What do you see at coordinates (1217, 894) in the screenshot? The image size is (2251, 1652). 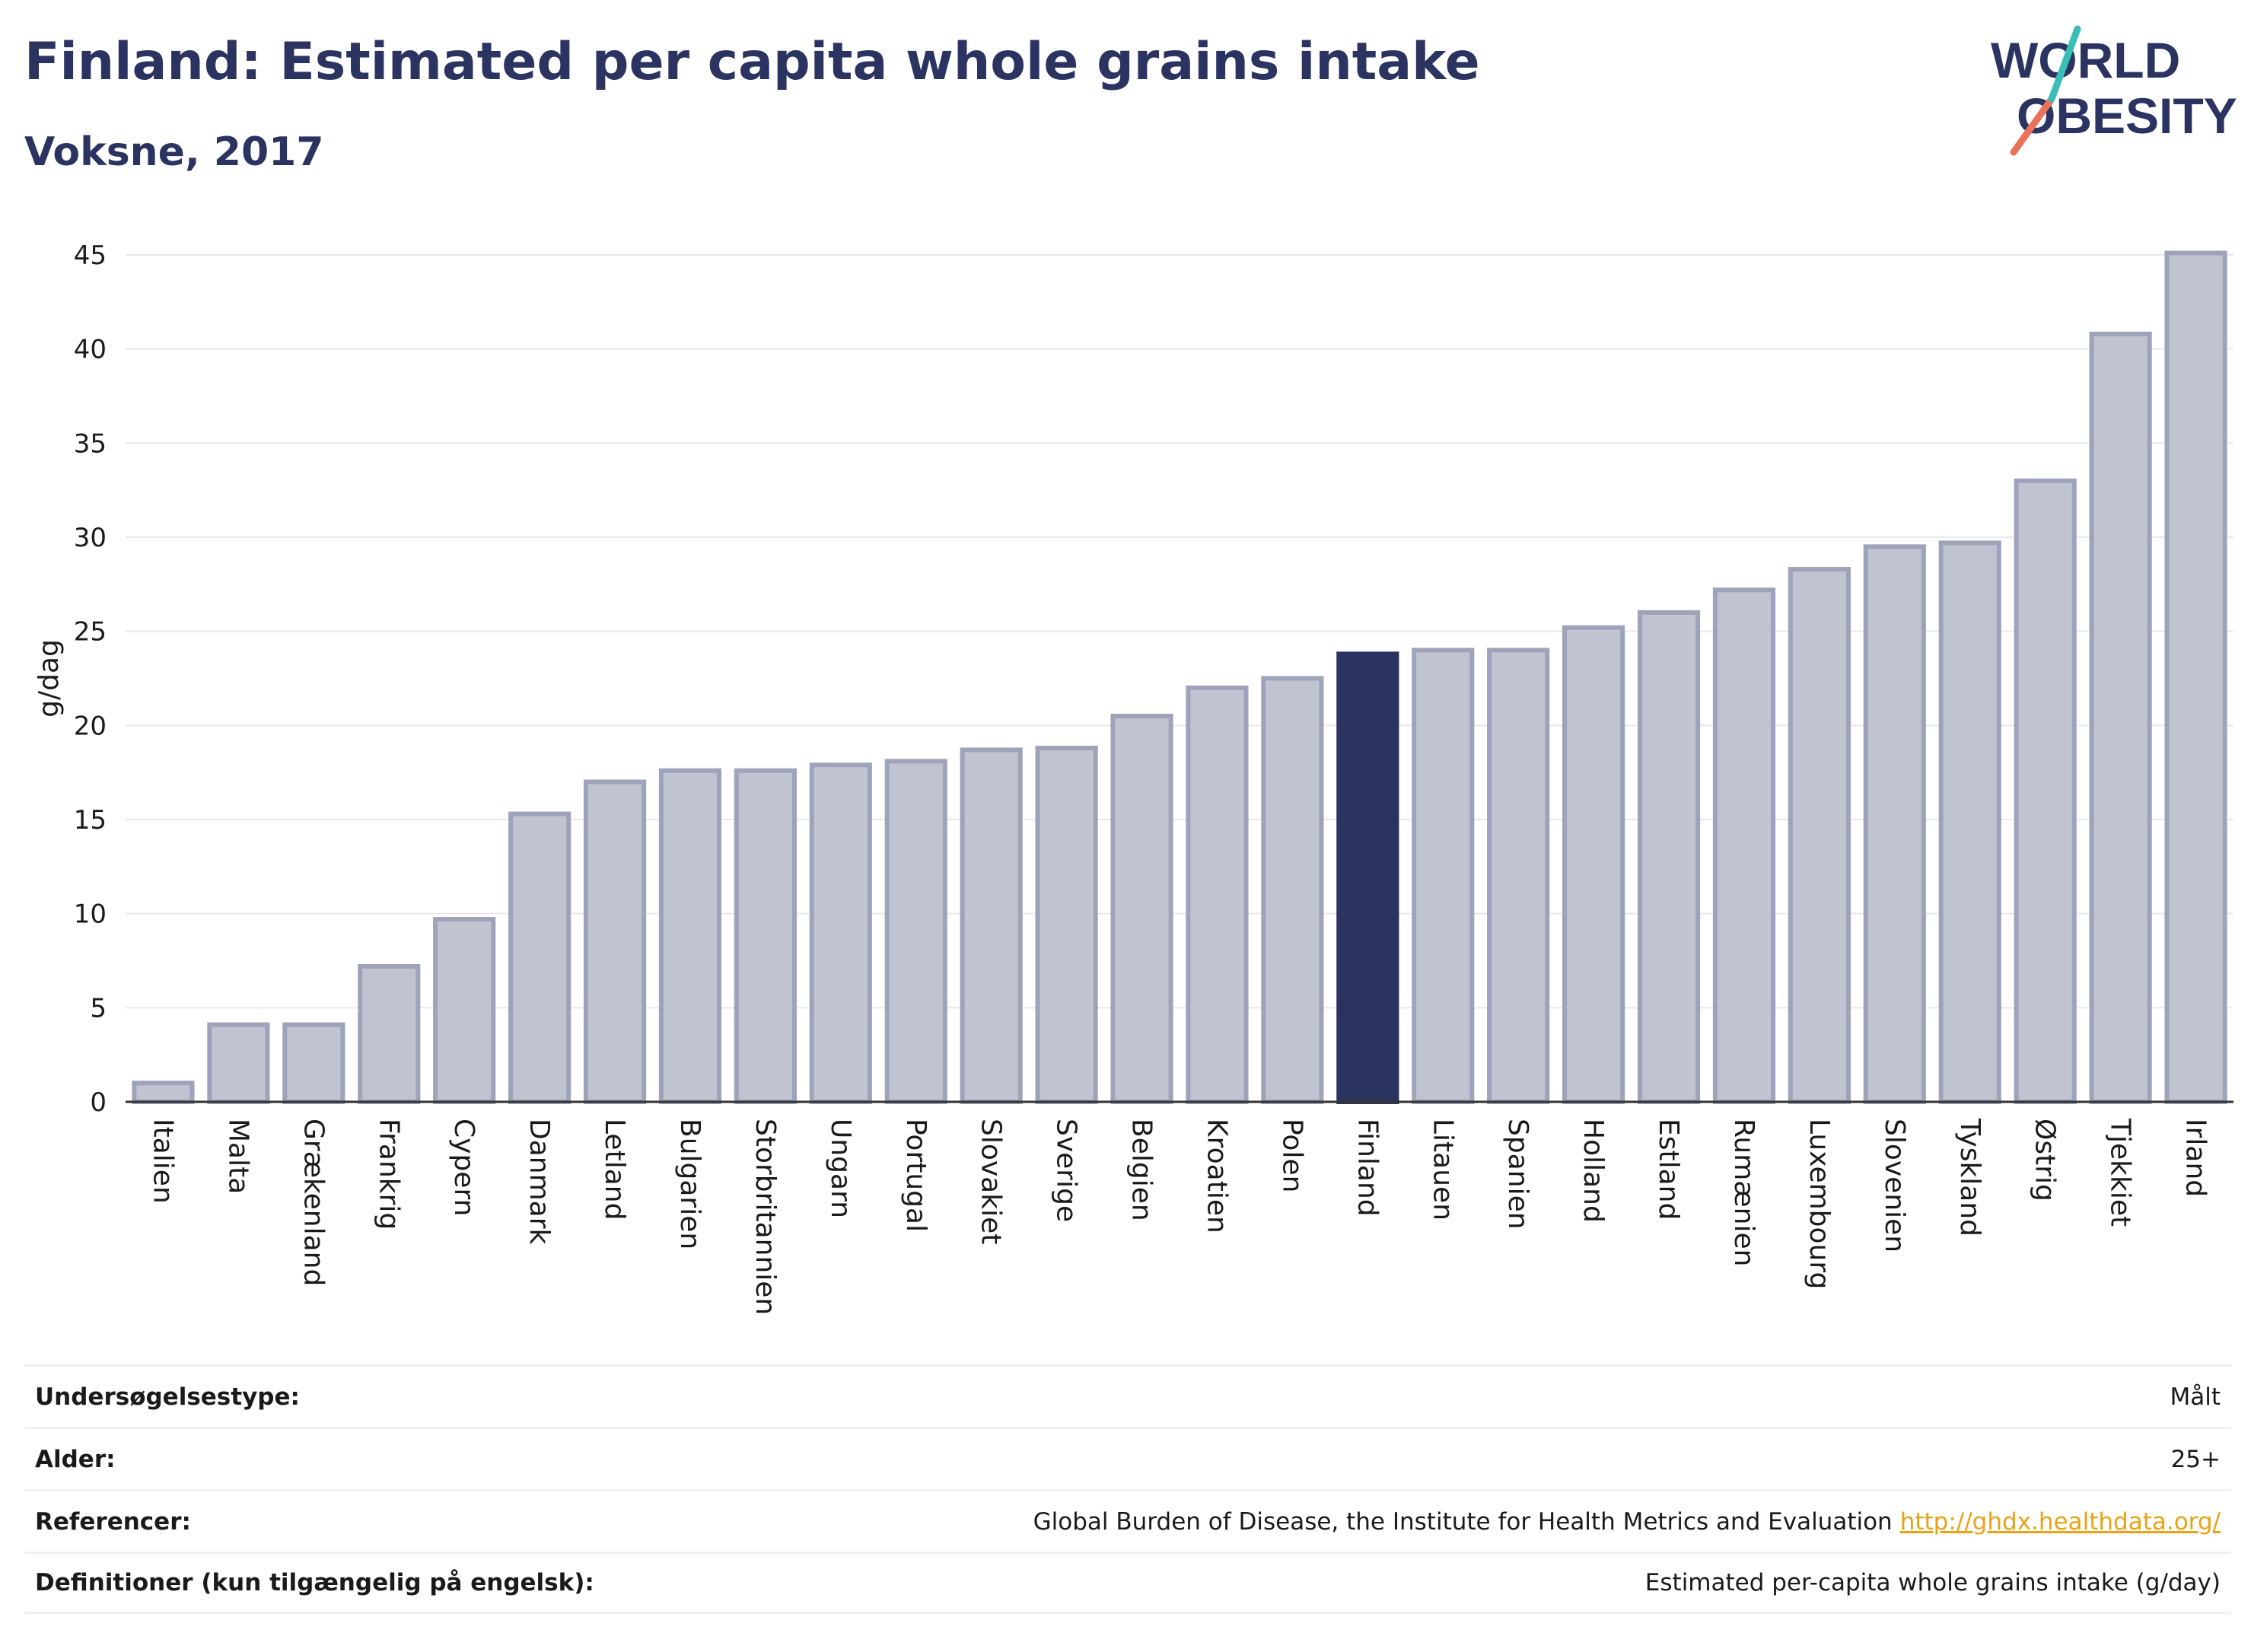 I see `bar-Kroatien` at bounding box center [1217, 894].